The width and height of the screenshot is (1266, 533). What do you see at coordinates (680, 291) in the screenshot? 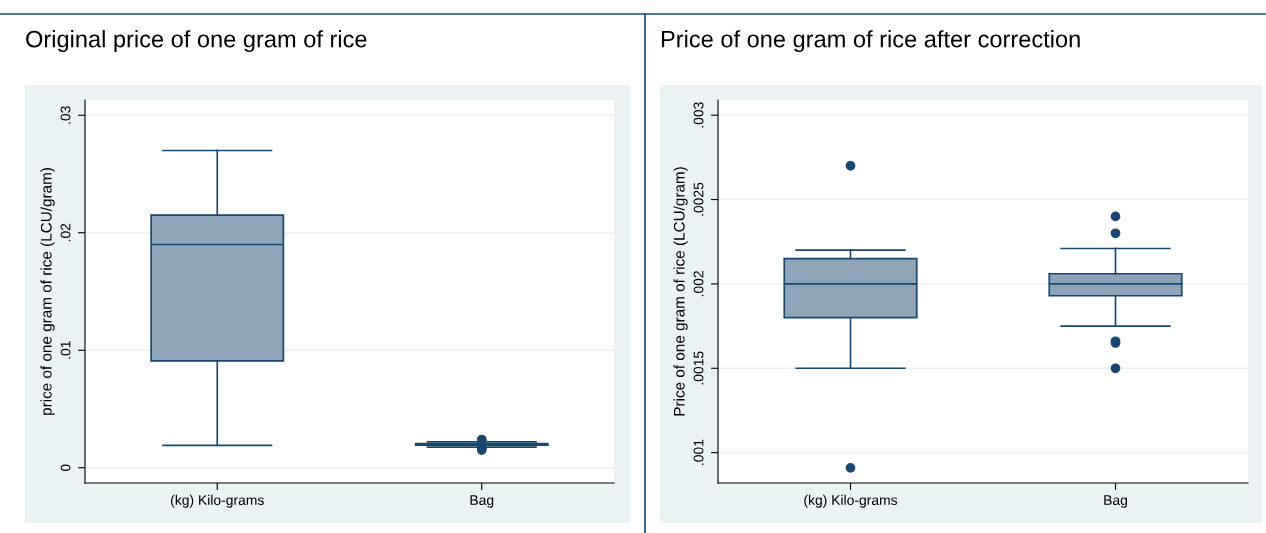
I see `y-axis-title: Price of one gram of rice (LCU/gram)` at bounding box center [680, 291].